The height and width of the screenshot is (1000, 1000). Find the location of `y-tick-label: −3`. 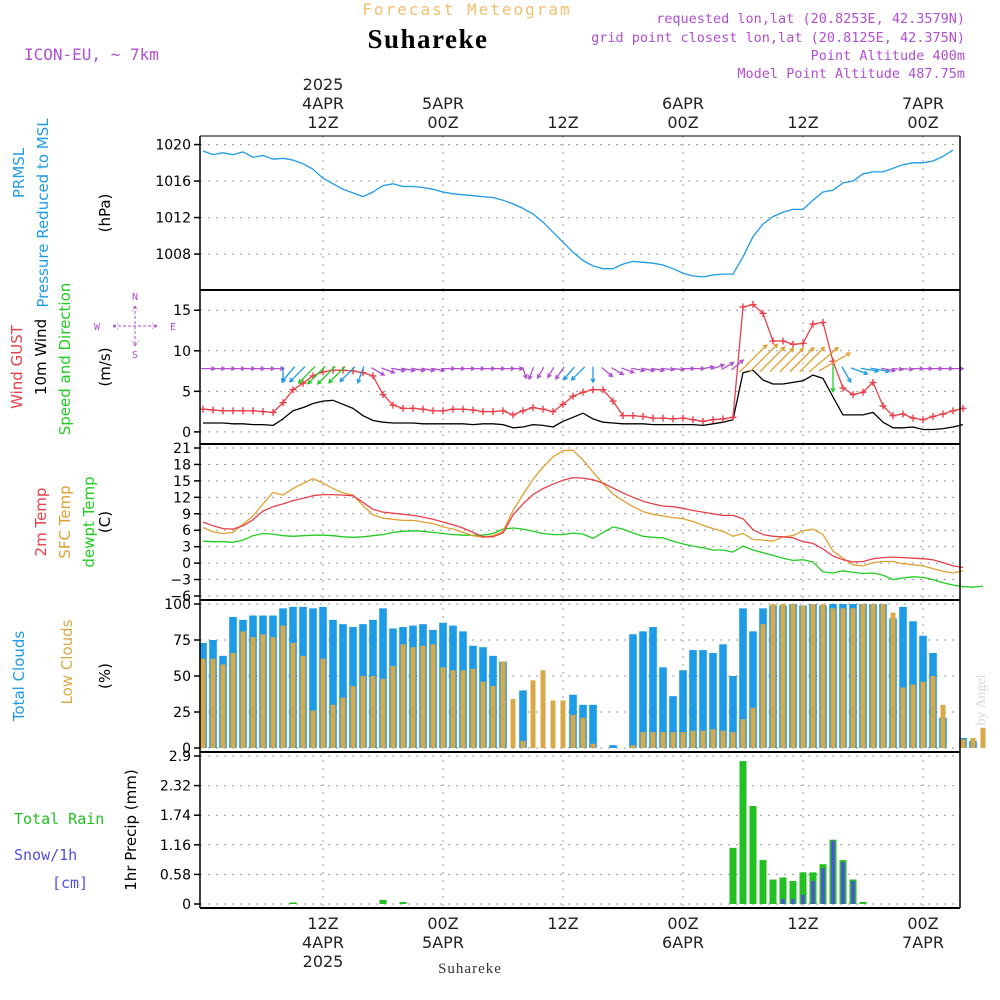

y-tick-label: −3 is located at coordinates (180, 581).